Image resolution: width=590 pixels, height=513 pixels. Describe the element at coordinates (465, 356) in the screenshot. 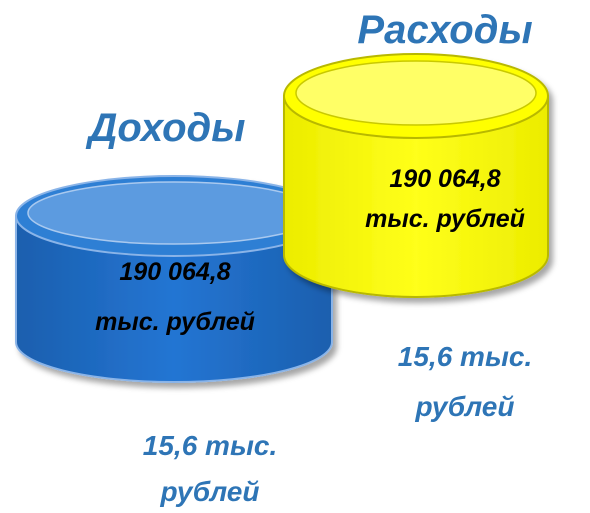

I see `expenses-note-line1: 15,6 тыс.` at that location.